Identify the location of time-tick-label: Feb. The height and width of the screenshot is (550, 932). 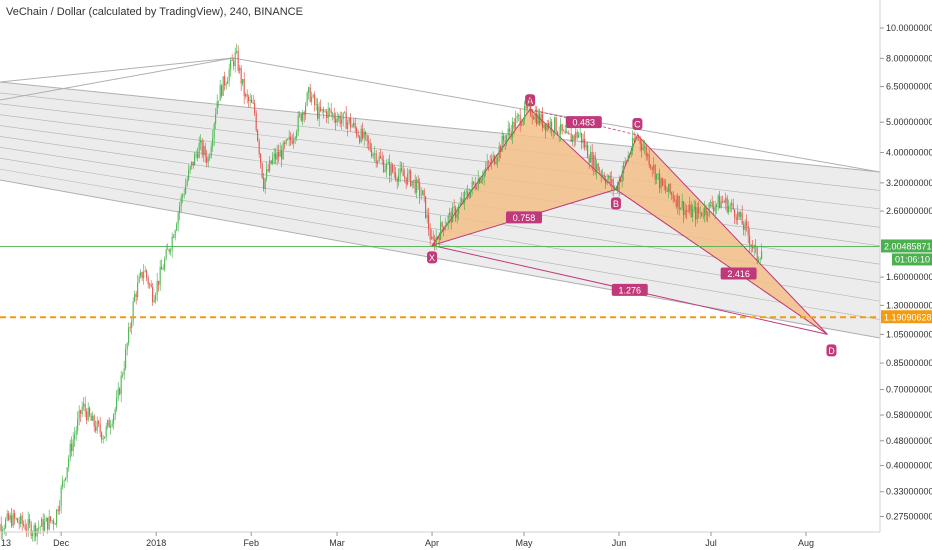
(251, 543).